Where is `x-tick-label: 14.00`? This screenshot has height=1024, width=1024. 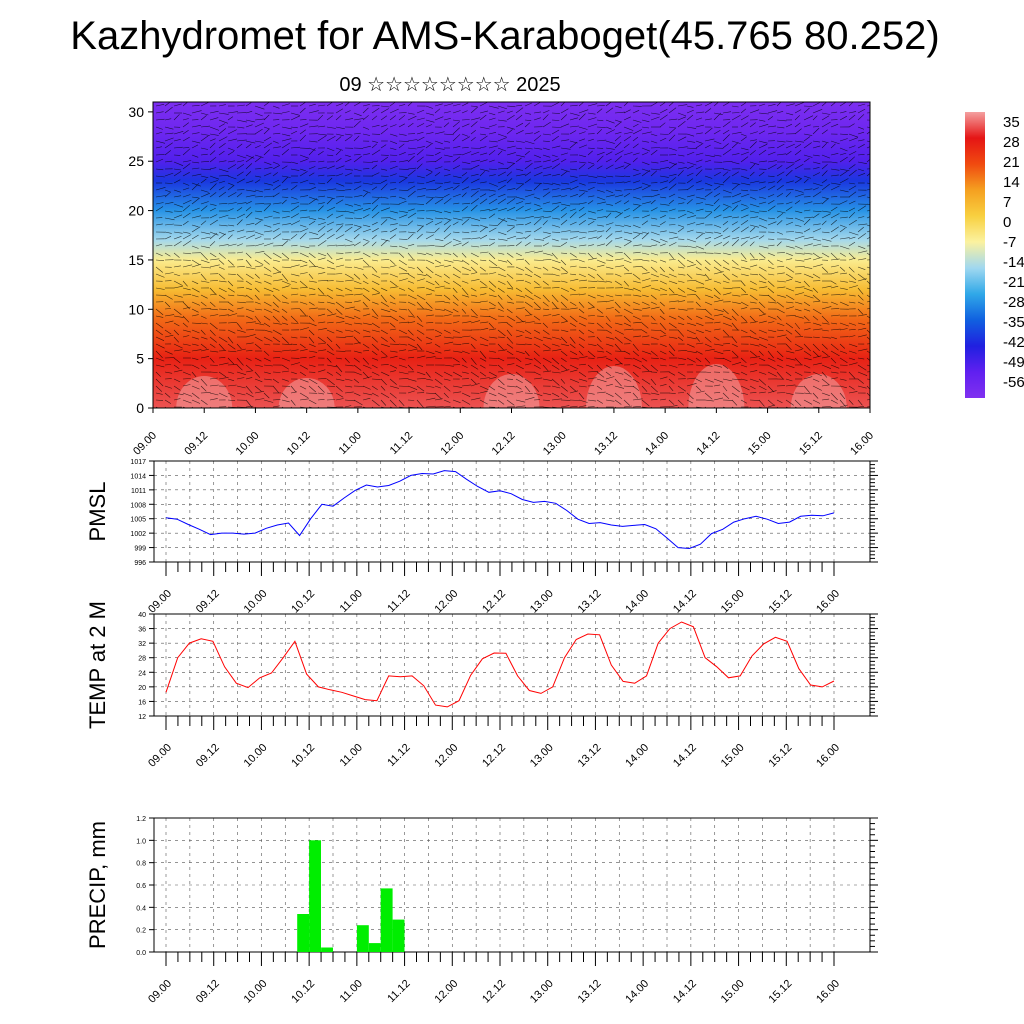 x-tick-label: 14.00 is located at coordinates (657, 444).